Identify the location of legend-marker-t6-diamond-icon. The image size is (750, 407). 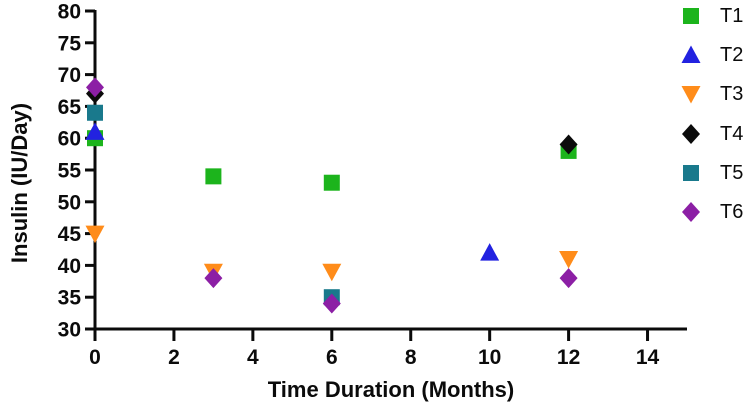
(691, 212).